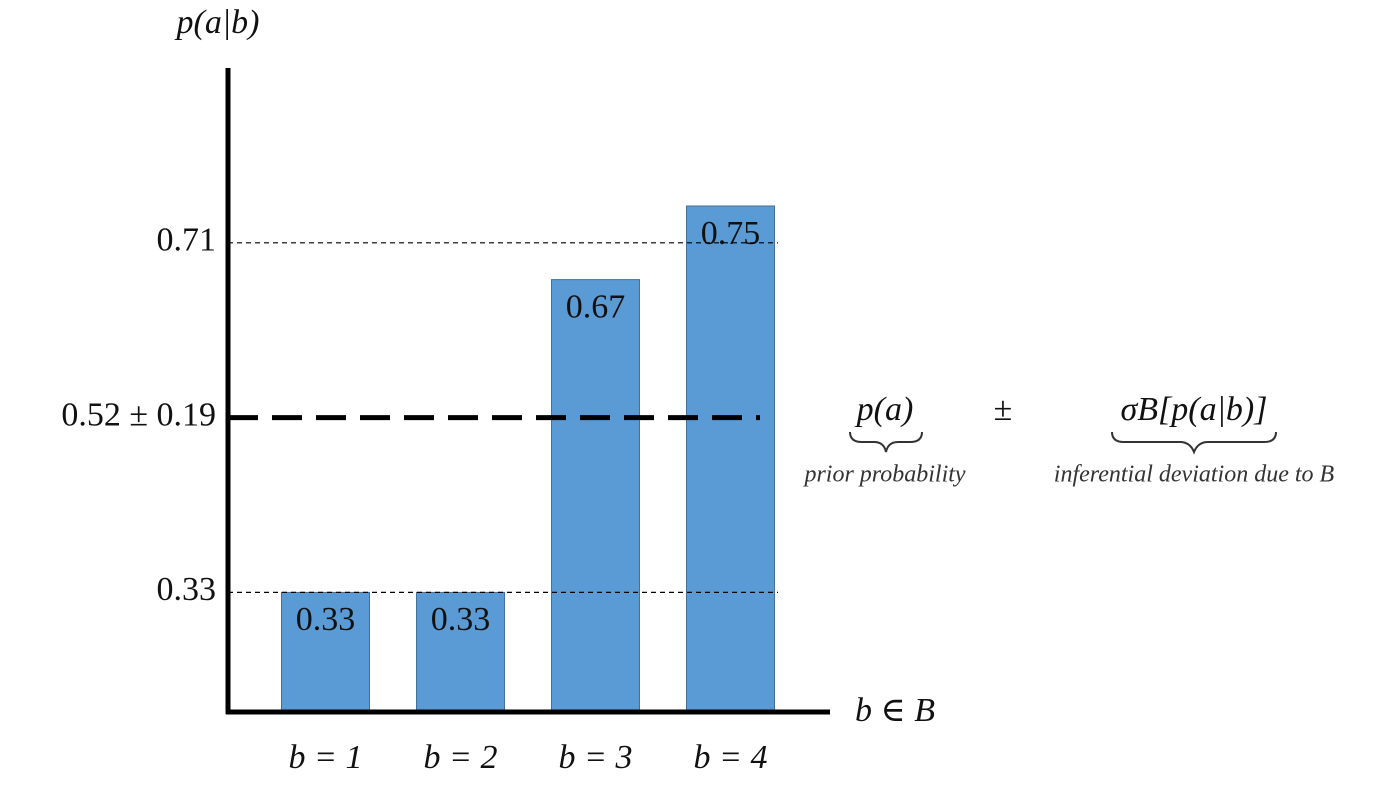 This screenshot has height=789, width=1376. What do you see at coordinates (596, 306) in the screenshot?
I see `data-label: 0.67` at bounding box center [596, 306].